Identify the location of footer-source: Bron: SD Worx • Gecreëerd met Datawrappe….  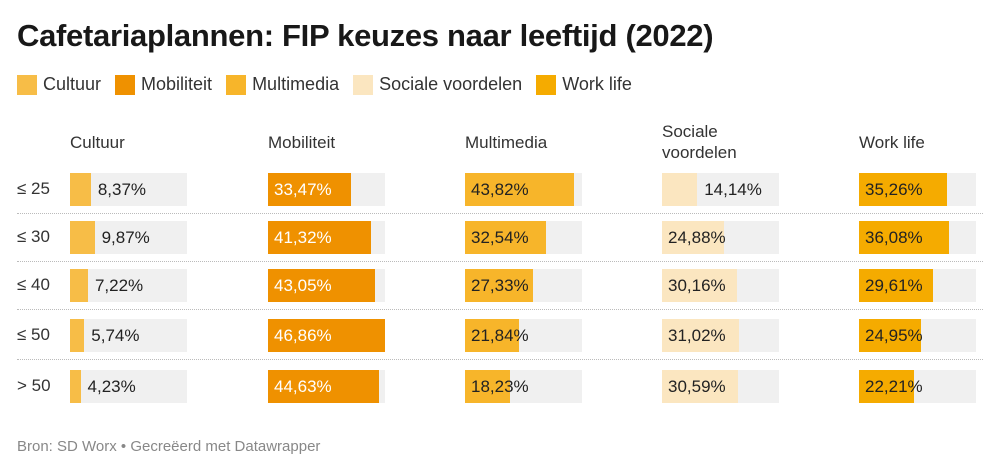
(169, 446).